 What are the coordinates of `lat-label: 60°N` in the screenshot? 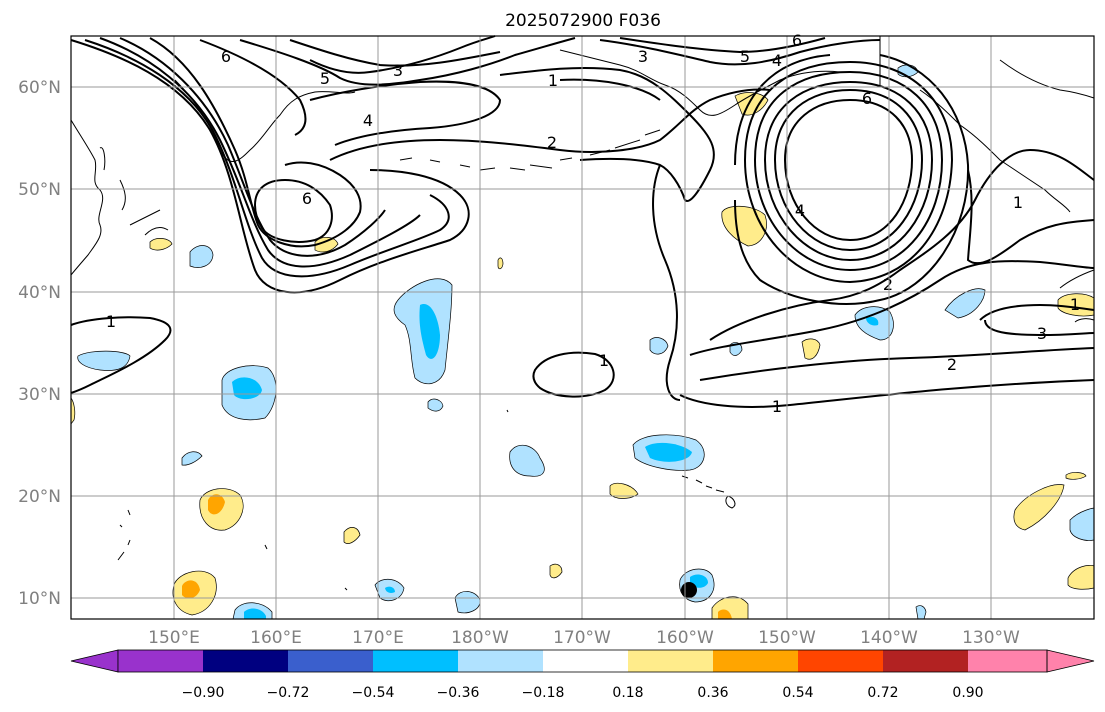 It's located at (39, 88).